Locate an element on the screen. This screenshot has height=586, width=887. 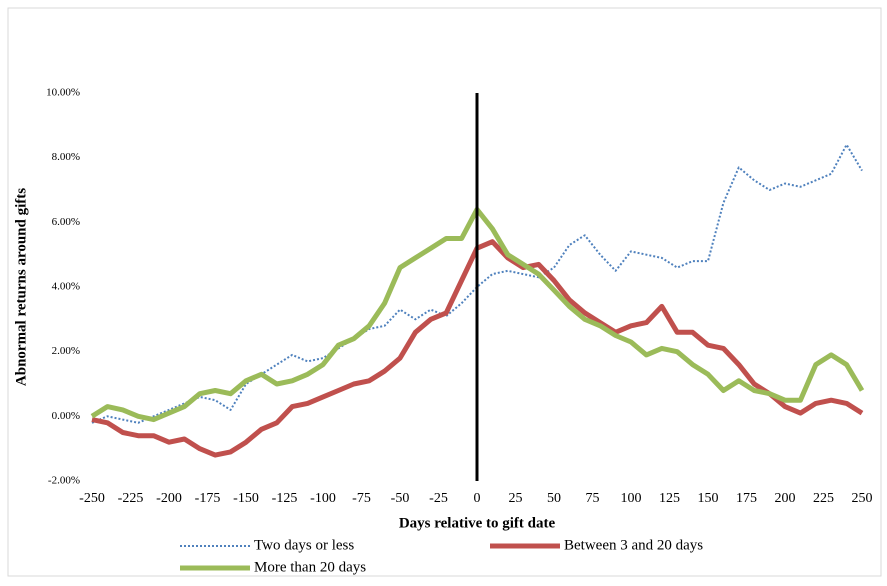
y-tick-label: 10.00% is located at coordinates (63, 93).